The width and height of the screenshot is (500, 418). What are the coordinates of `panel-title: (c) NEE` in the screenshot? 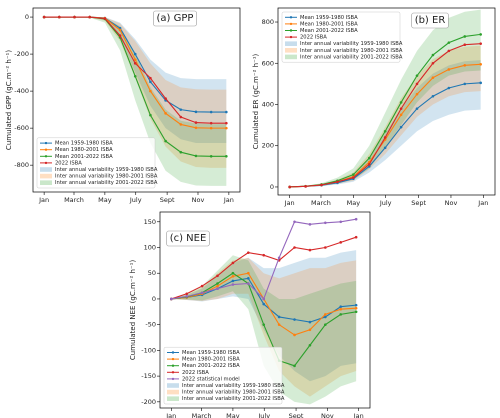 It's located at (188, 238).